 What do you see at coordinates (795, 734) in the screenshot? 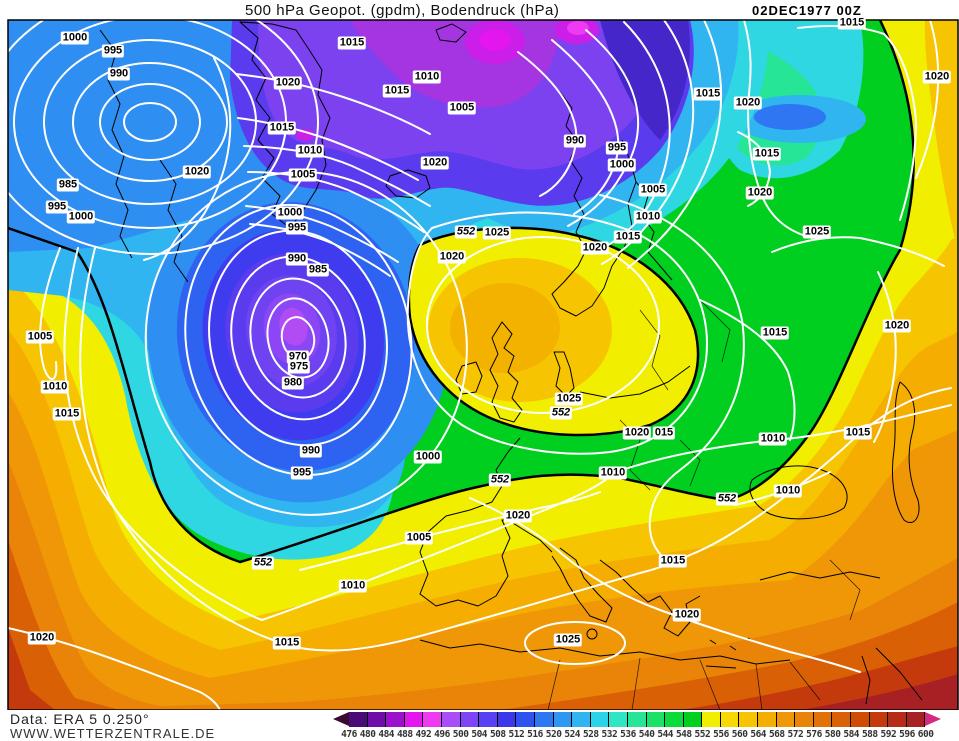
I see `colorbar-tick: 572` at bounding box center [795, 734].